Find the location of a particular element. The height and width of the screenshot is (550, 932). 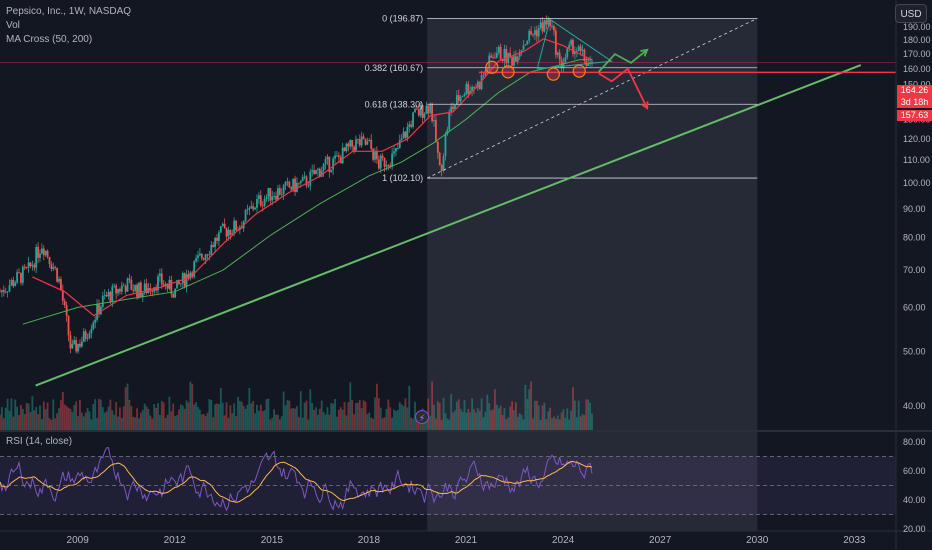

price-tick: 80.00 is located at coordinates (914, 237).